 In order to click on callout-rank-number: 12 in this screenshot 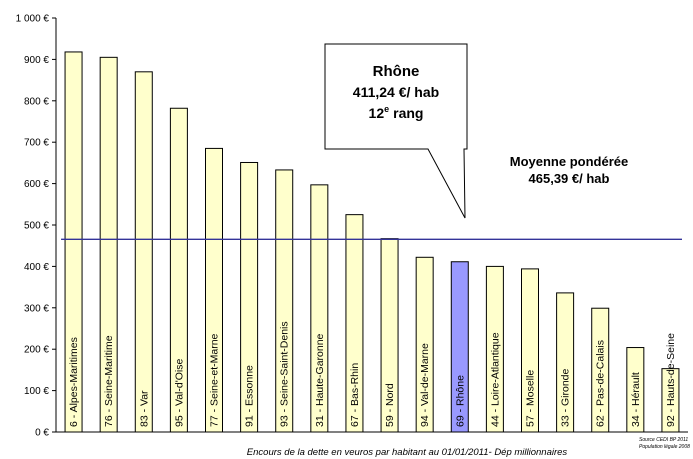, I will do `click(377, 113)`.